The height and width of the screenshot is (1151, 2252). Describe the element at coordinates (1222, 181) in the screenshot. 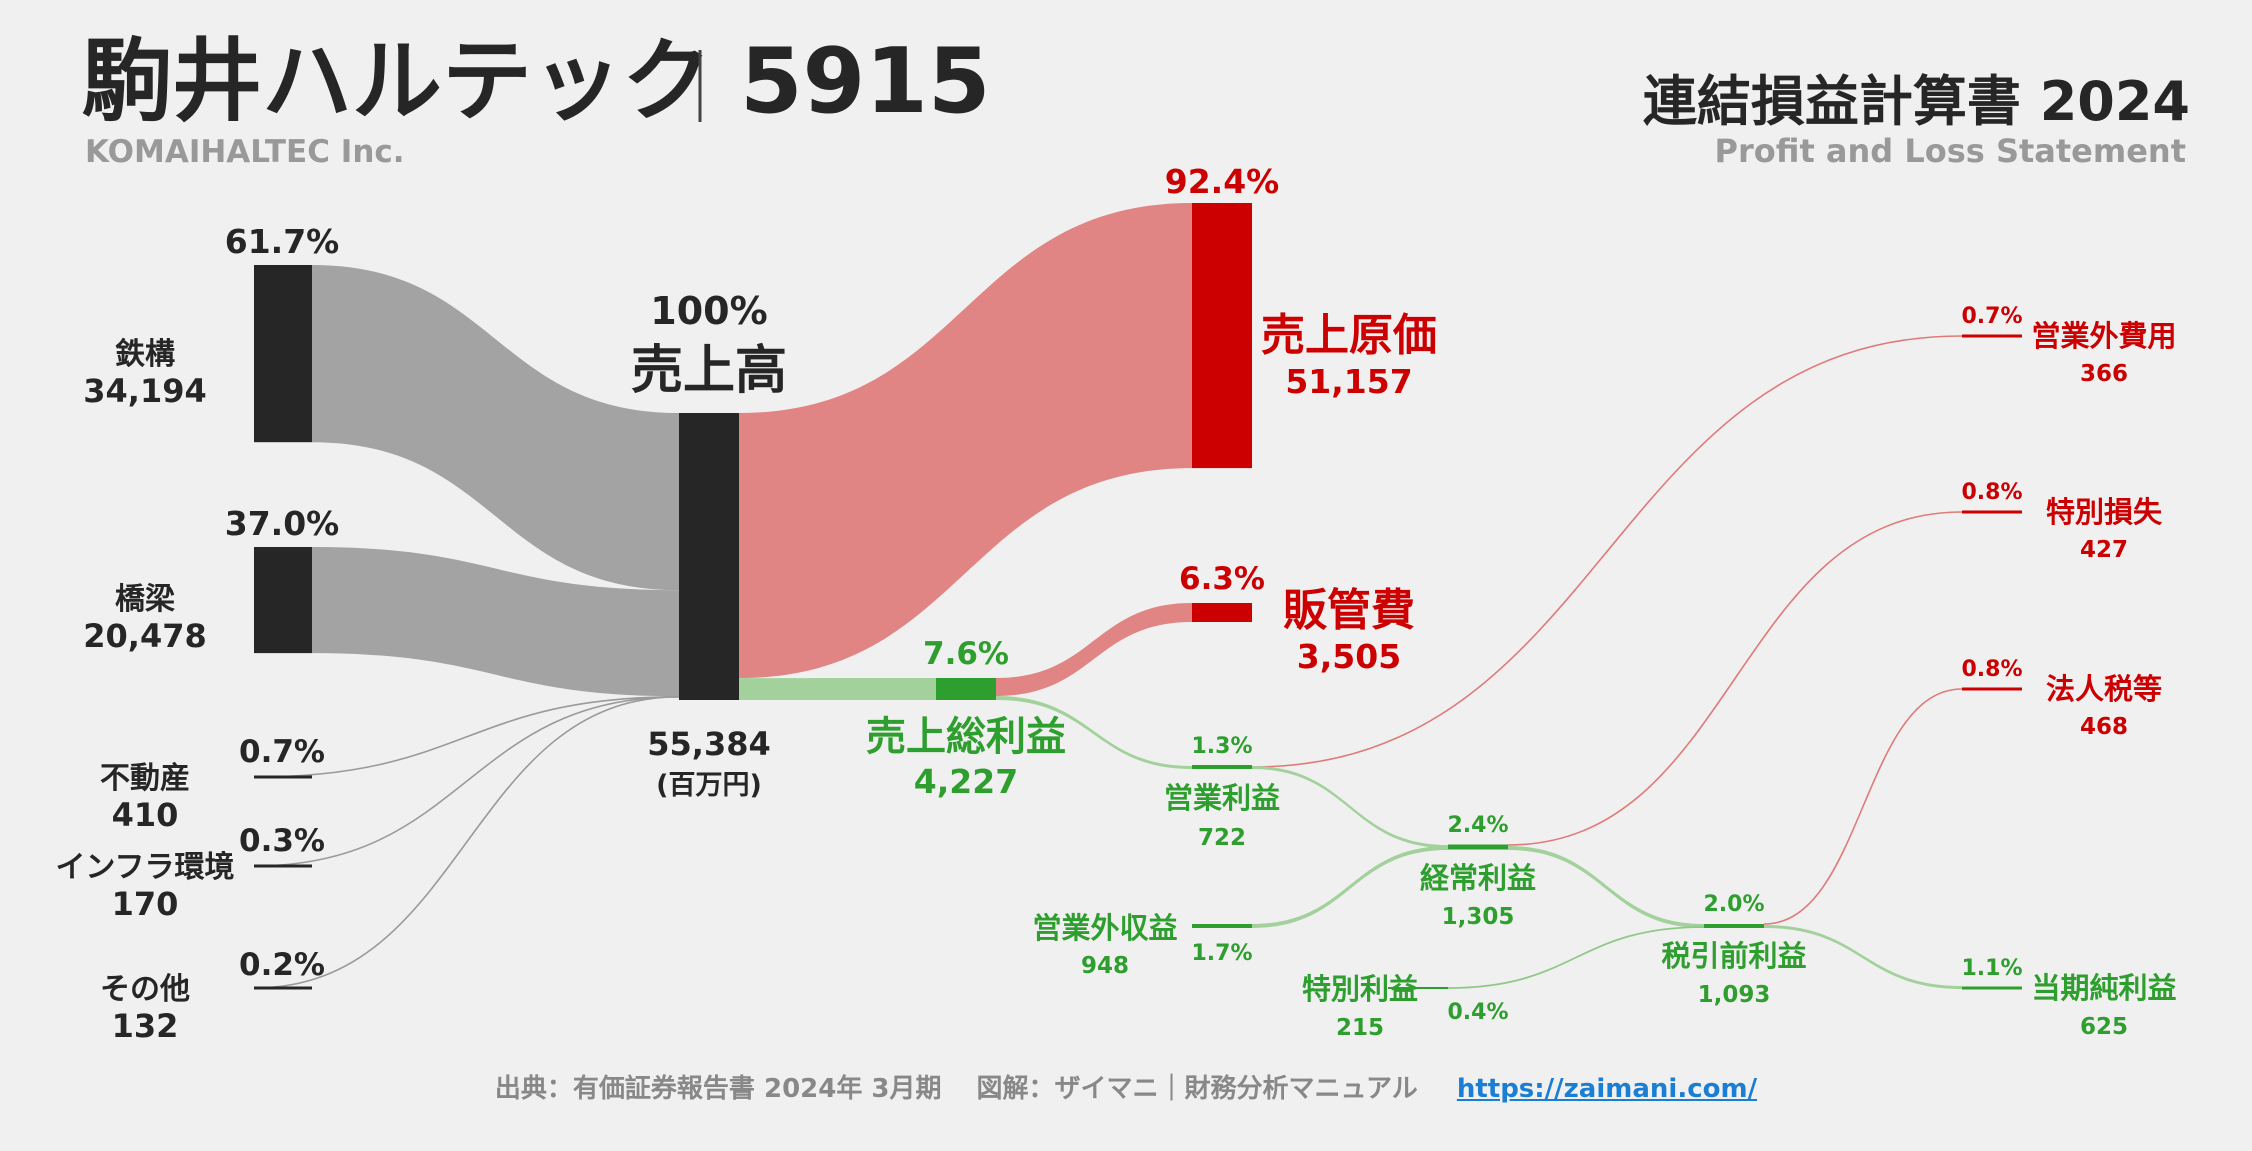

I see `cost-of-sales-pct: 92.4%` at that location.